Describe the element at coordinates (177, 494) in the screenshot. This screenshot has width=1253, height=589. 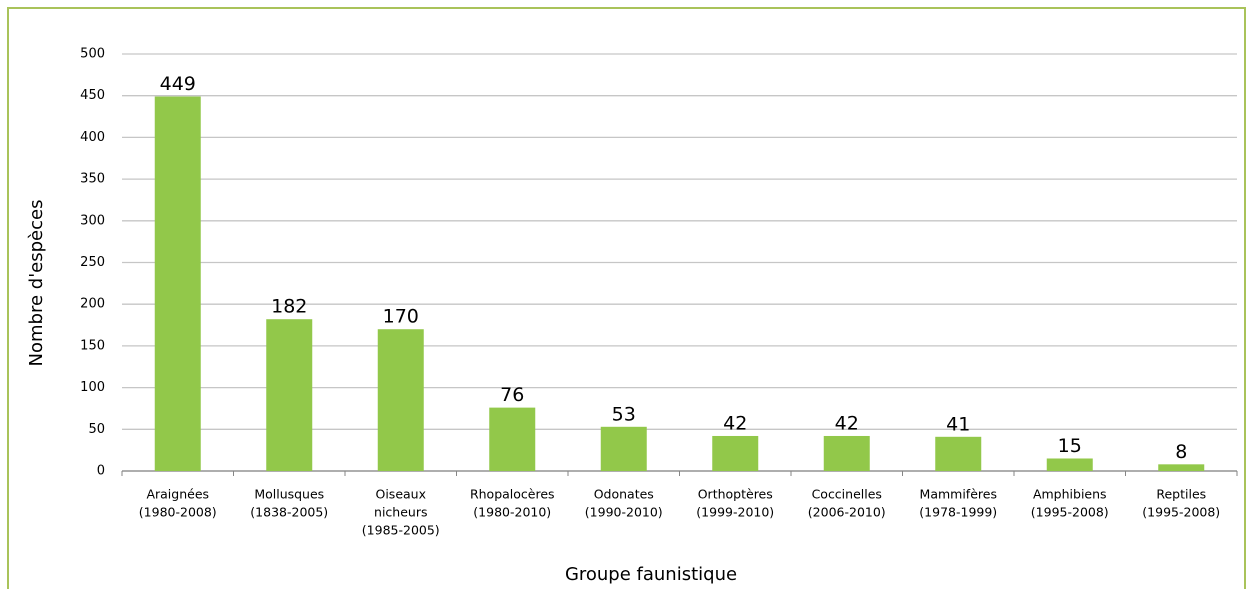
I see `x-tick-label: Araignées` at that location.